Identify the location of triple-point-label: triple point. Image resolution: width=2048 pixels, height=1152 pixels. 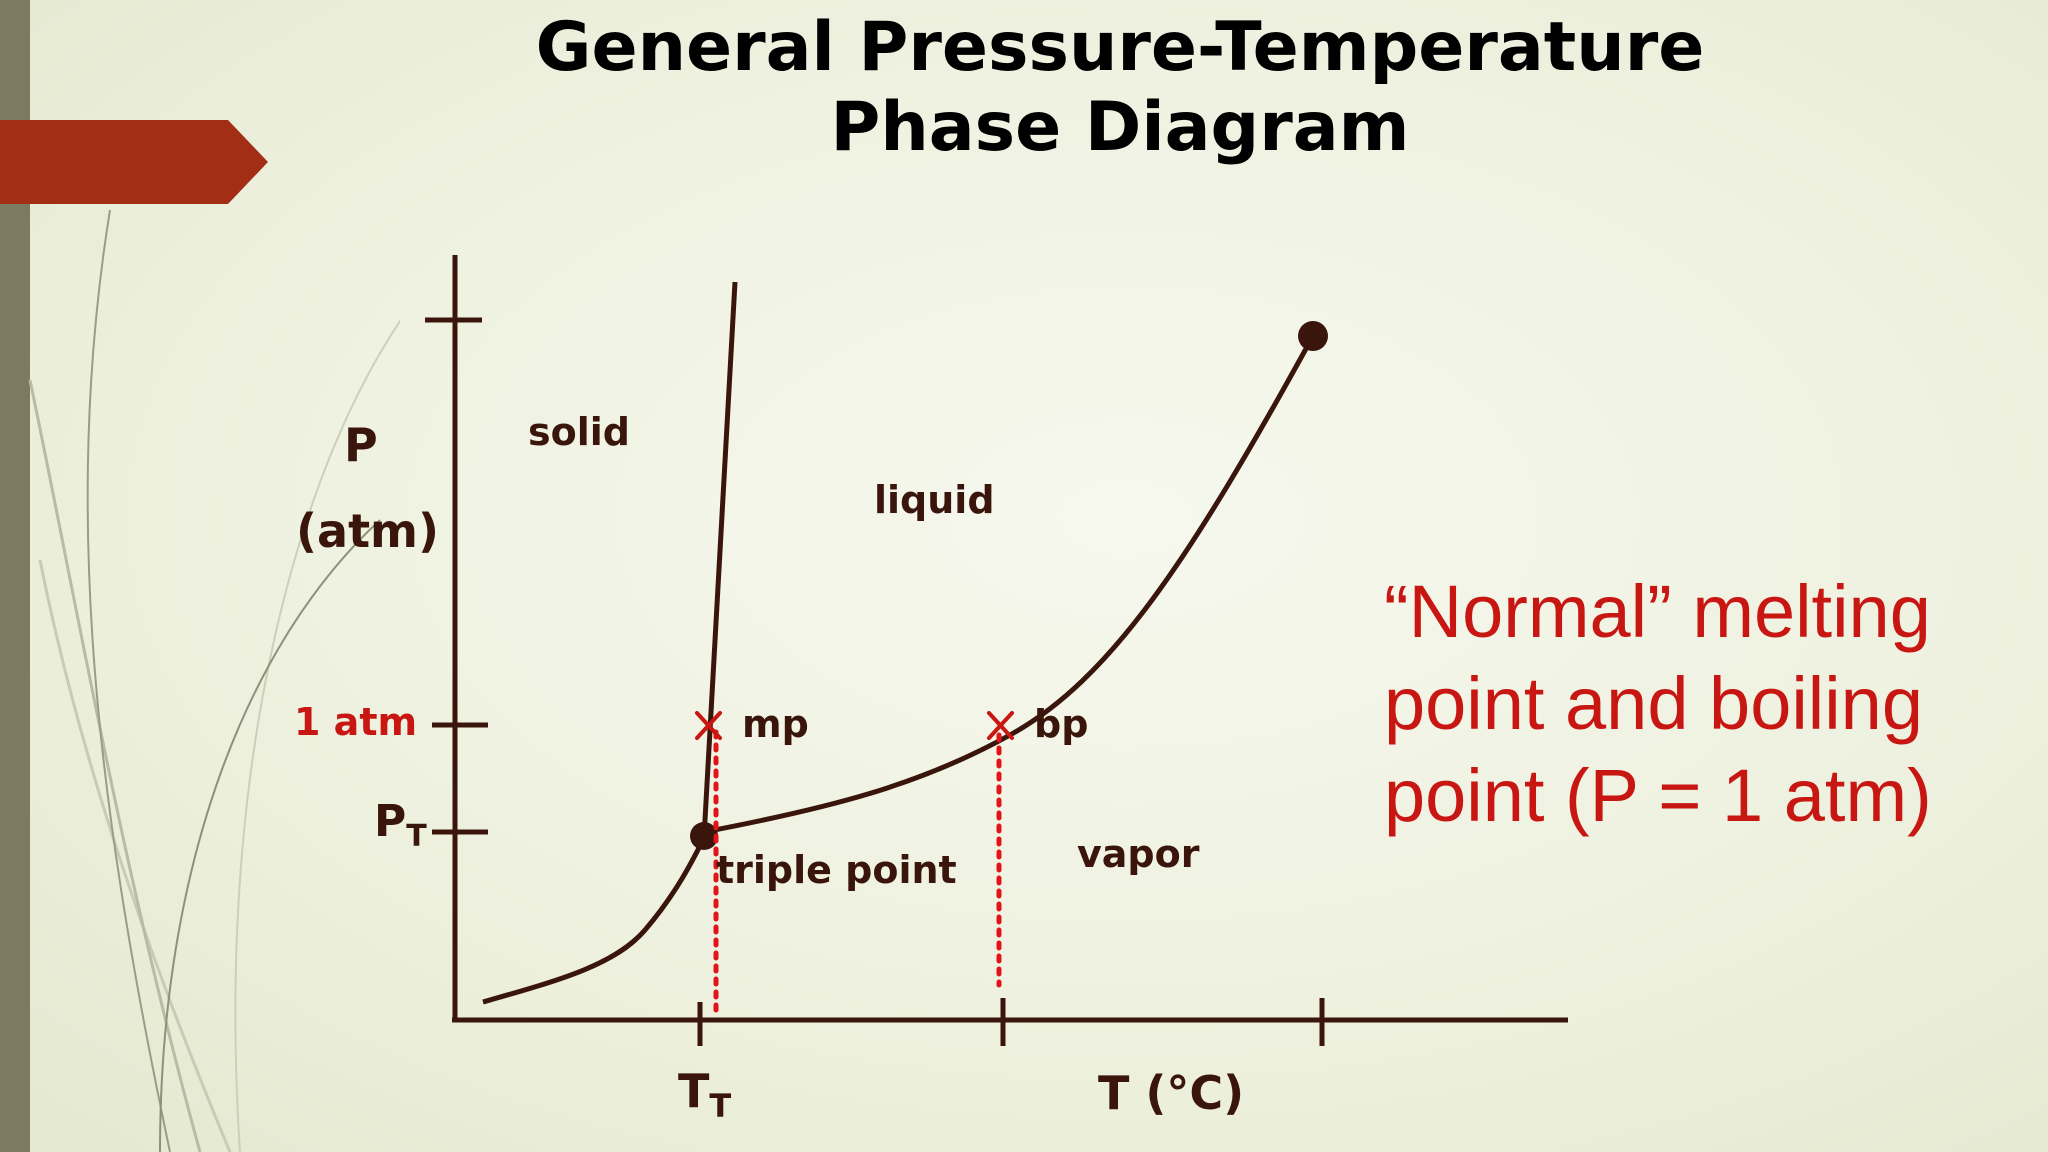
(836, 870).